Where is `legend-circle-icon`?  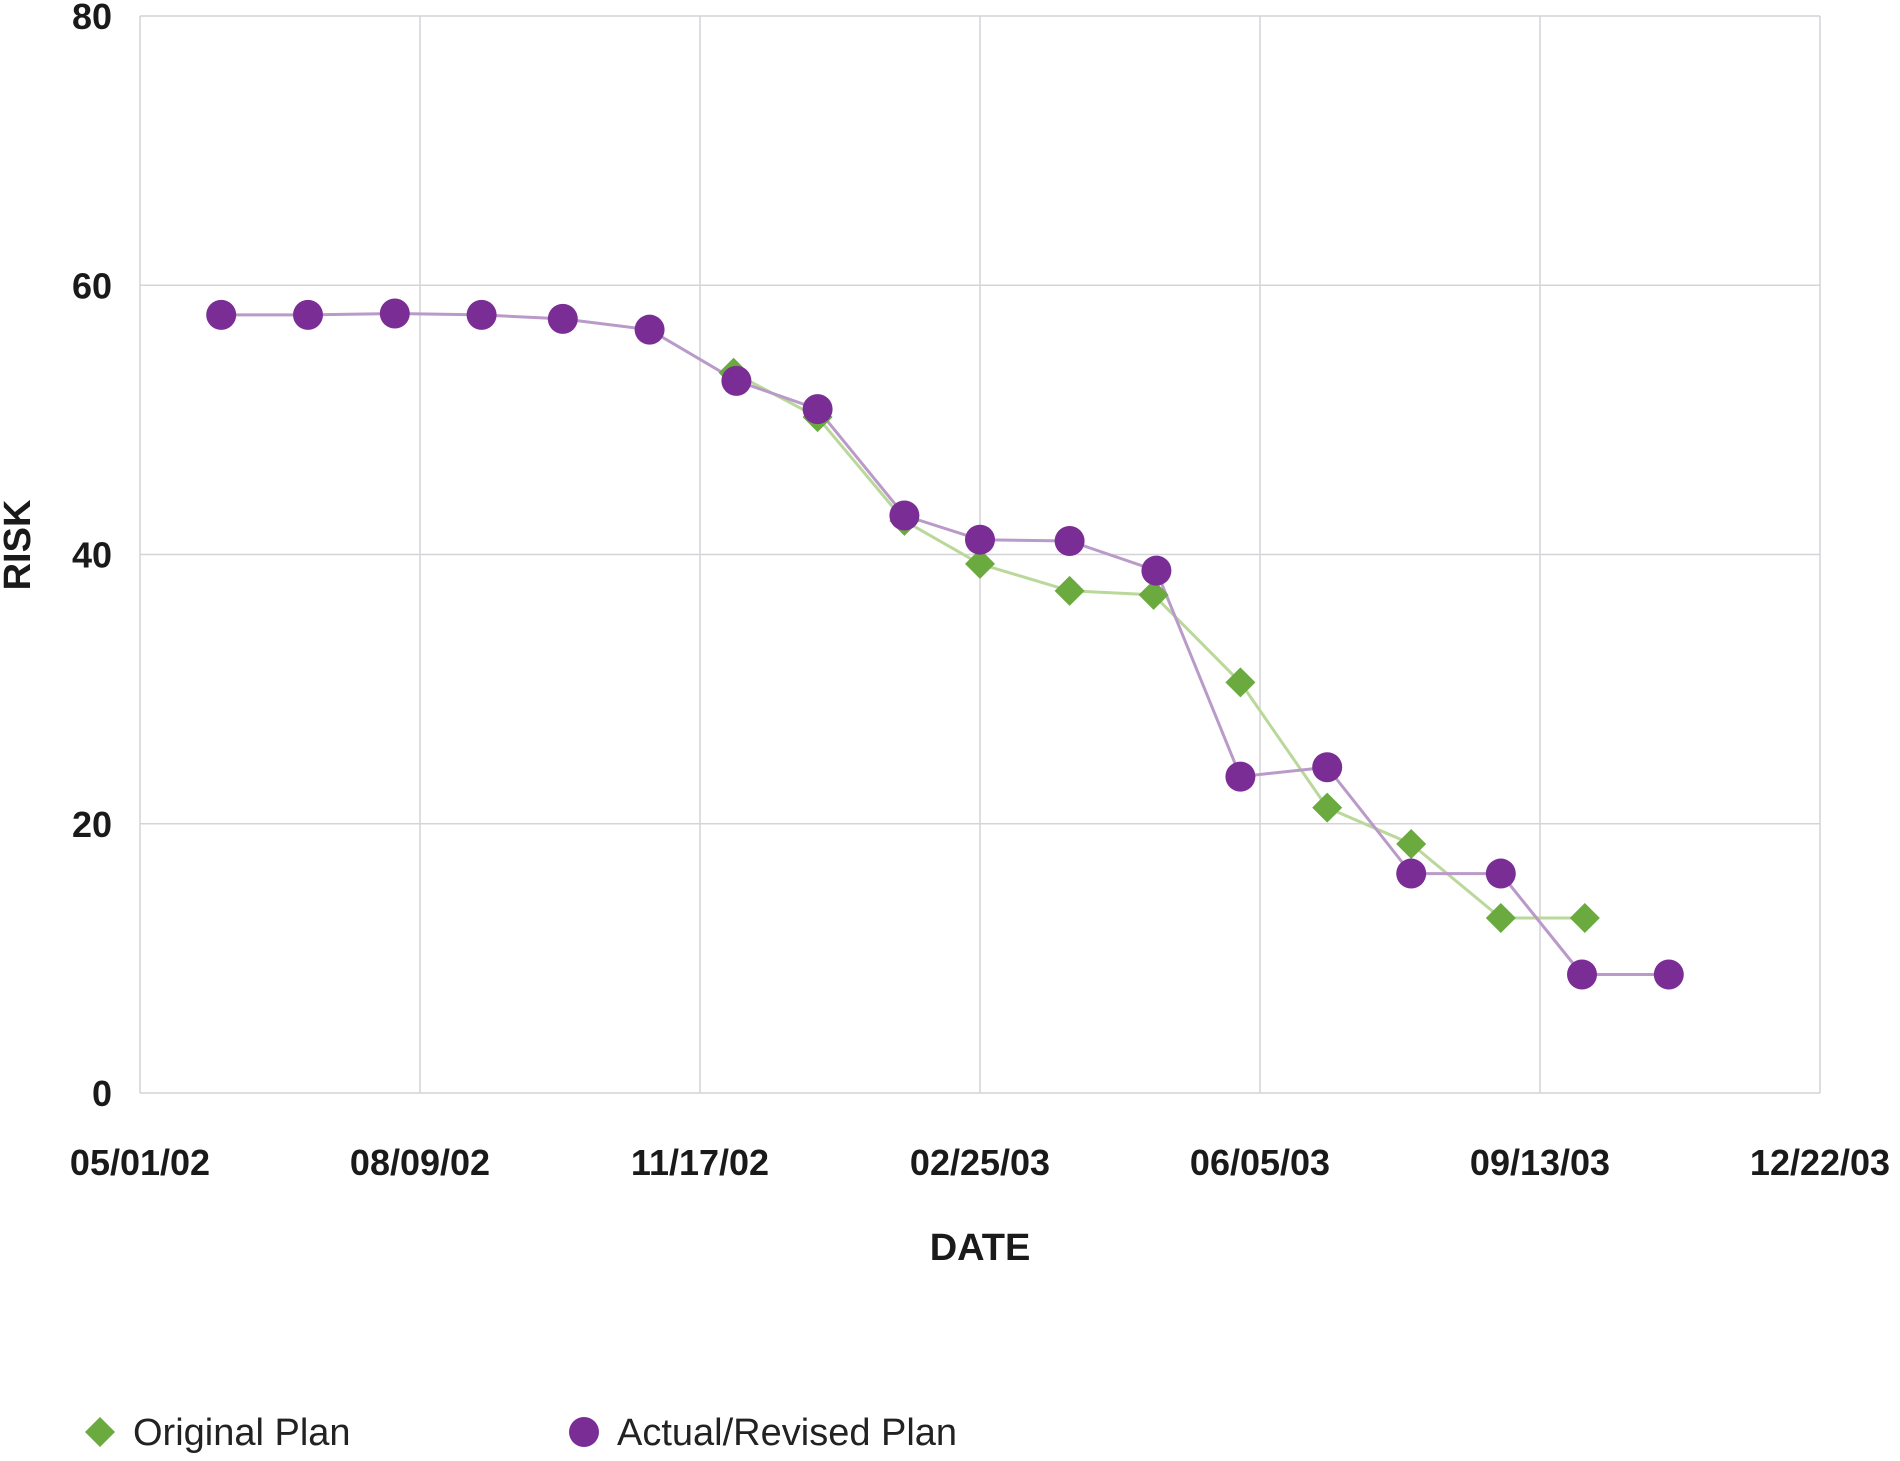
legend-circle-icon is located at coordinates (584, 1432).